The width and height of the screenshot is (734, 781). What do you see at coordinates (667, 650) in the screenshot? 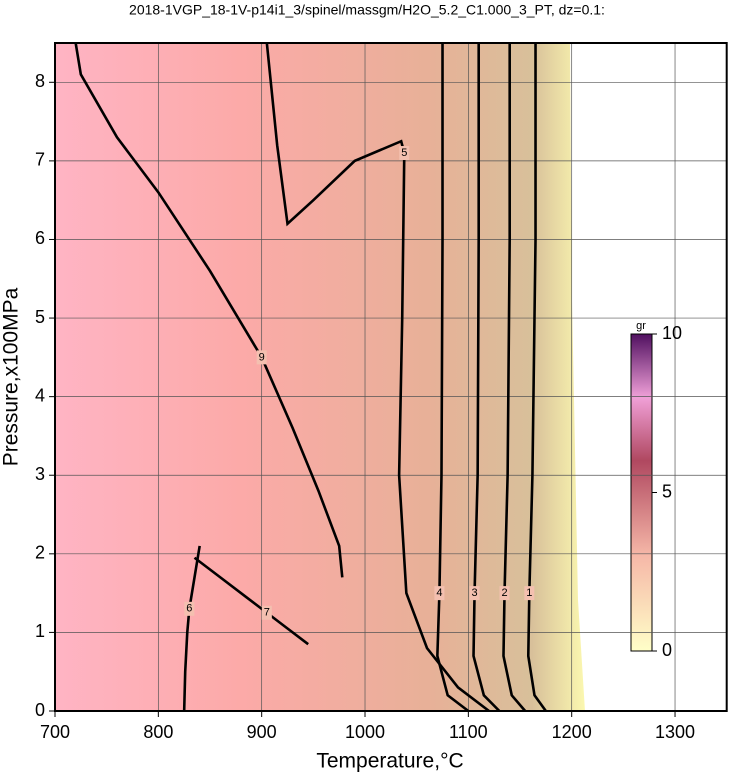
I see `colorbar-tick-label: 0` at bounding box center [667, 650].